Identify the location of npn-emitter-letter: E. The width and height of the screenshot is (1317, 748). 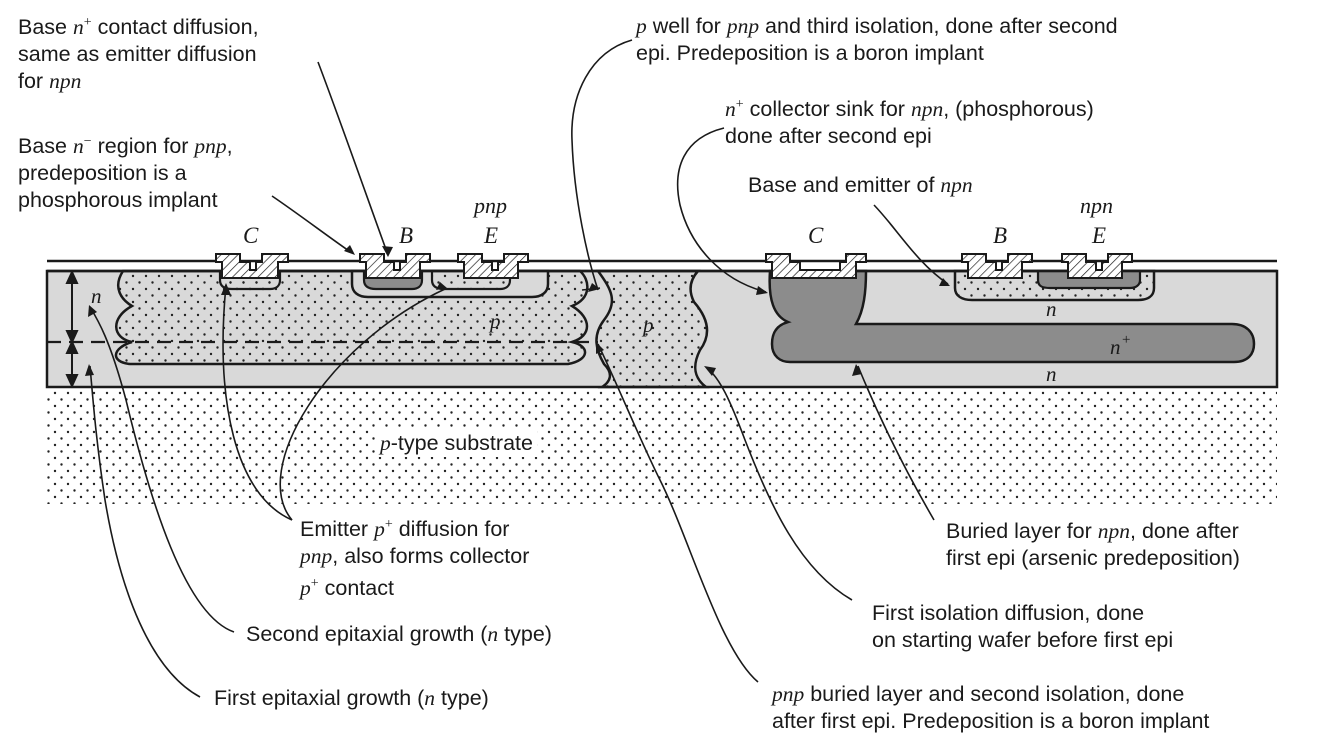
(1098, 235).